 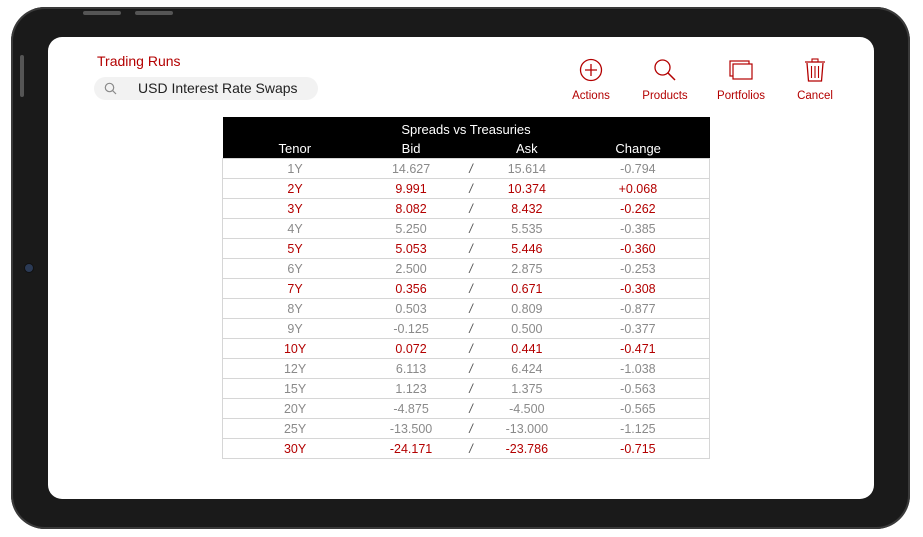 What do you see at coordinates (526, 408) in the screenshot?
I see `ask-cell: -4.500` at bounding box center [526, 408].